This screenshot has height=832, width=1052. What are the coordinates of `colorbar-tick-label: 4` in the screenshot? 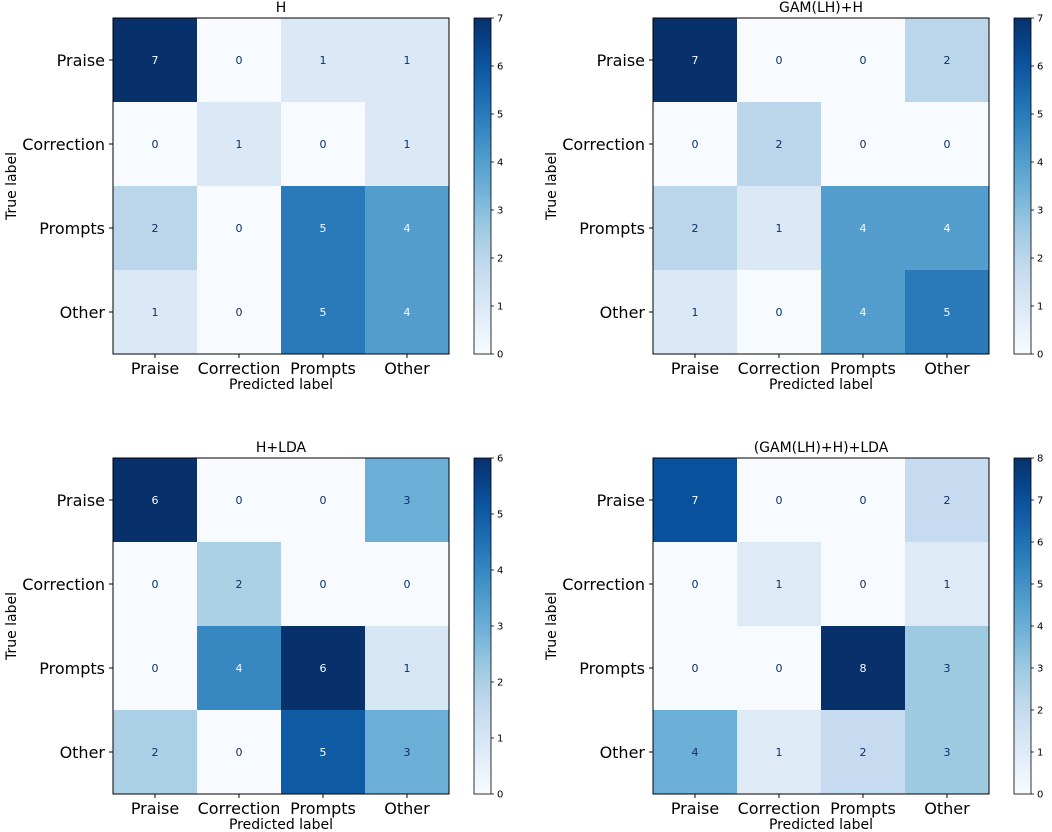 It's located at (1040, 163).